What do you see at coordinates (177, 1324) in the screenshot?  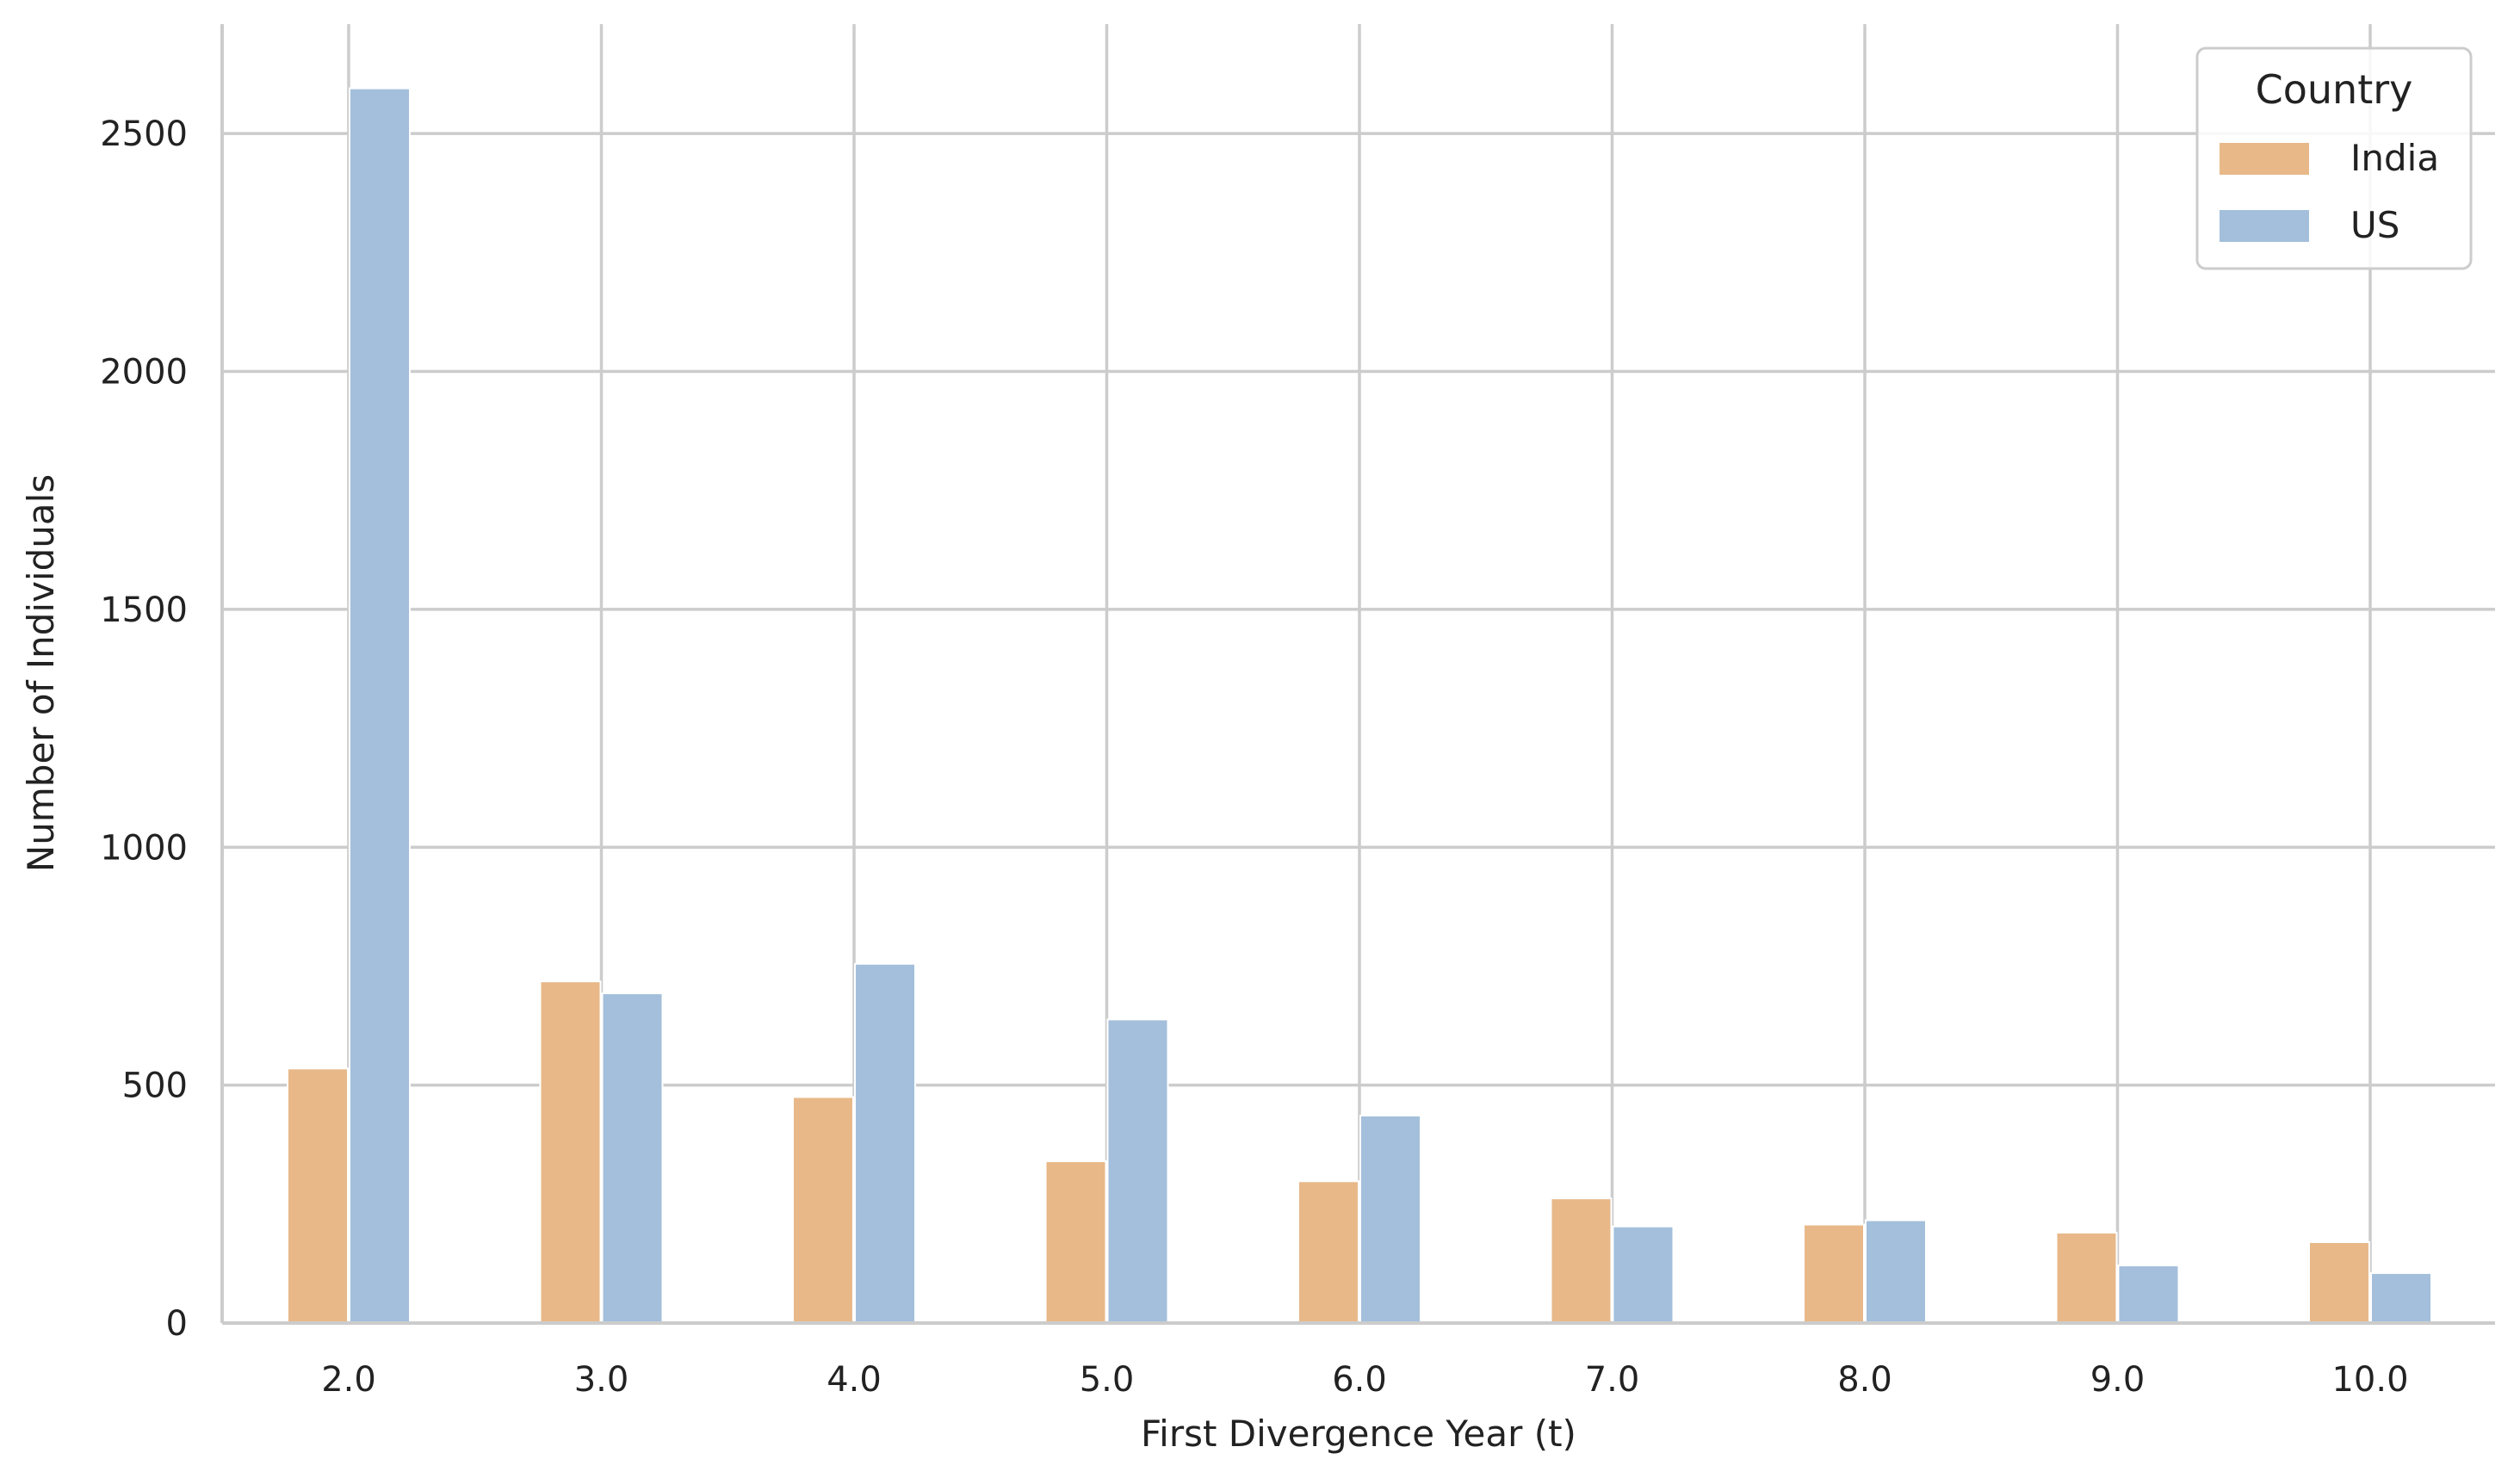 I see `y-tick-label: 0` at bounding box center [177, 1324].